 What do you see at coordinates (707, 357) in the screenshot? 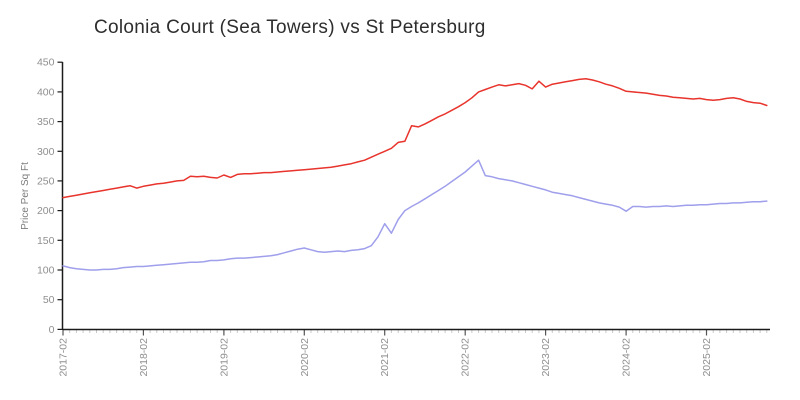
I see `x-tick-label: 2025-02` at bounding box center [707, 357].